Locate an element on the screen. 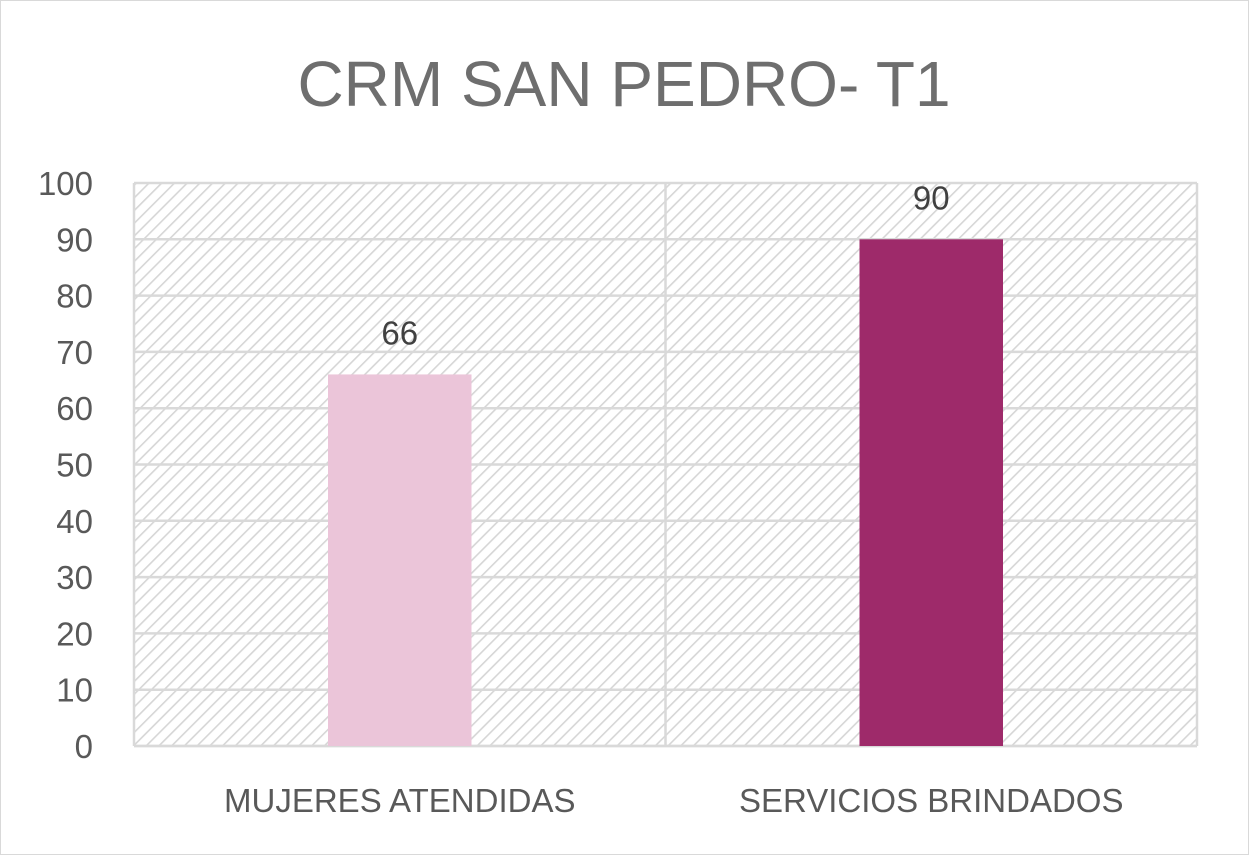 The width and height of the screenshot is (1249, 855). y-tick-label: 0 is located at coordinates (84, 746).